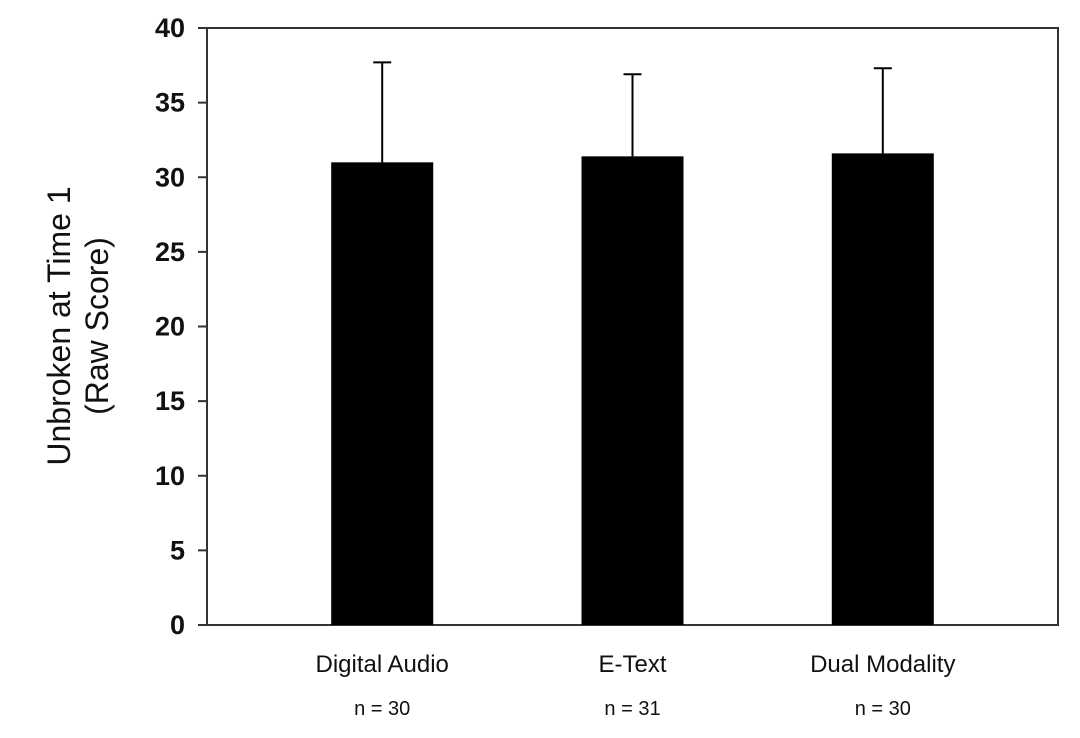 This screenshot has width=1080, height=738. I want to click on x-category-label: E-Text, so click(632, 664).